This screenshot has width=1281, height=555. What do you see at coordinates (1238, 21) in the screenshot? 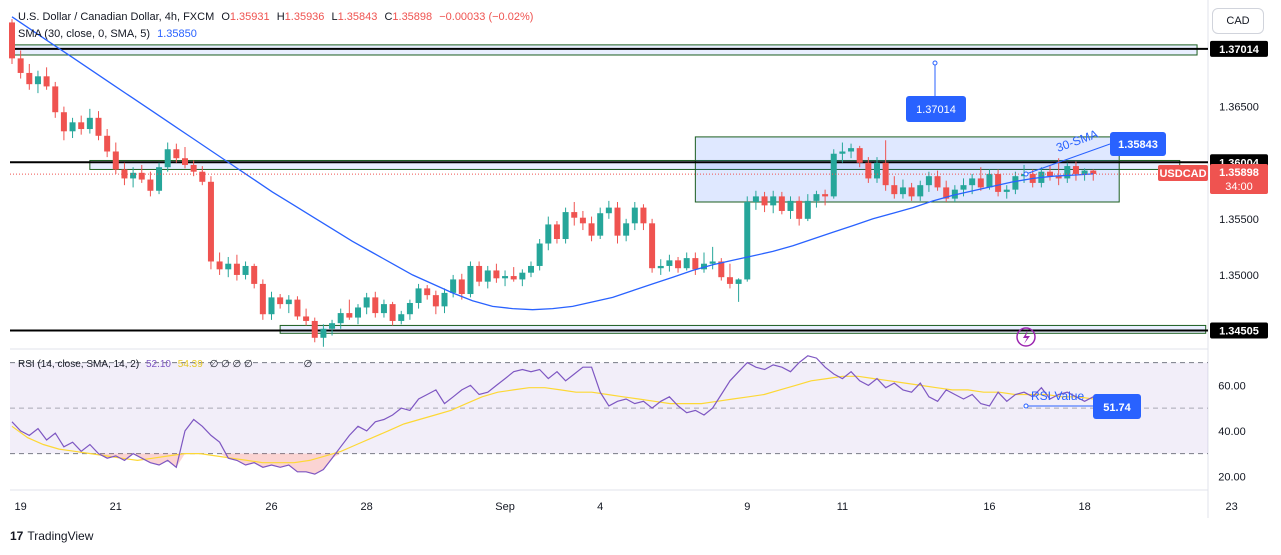
I see `currency-button: CAD` at bounding box center [1238, 21].